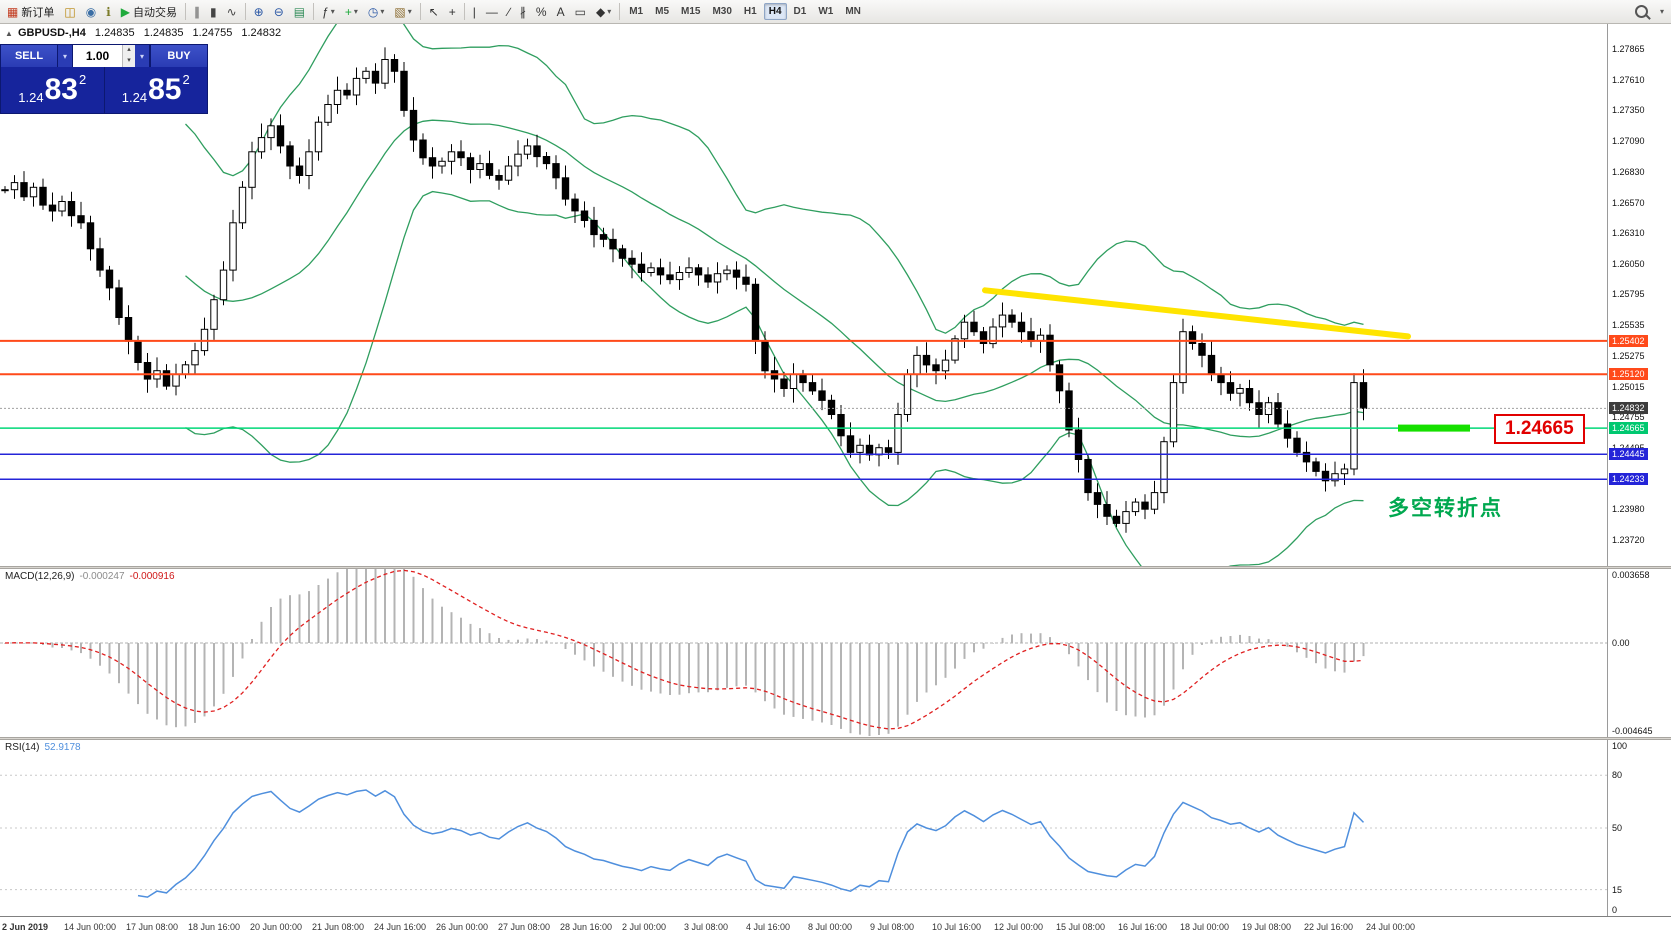  Describe the element at coordinates (376, 12) in the screenshot. I see `periods-button: ◷ ▾` at that location.